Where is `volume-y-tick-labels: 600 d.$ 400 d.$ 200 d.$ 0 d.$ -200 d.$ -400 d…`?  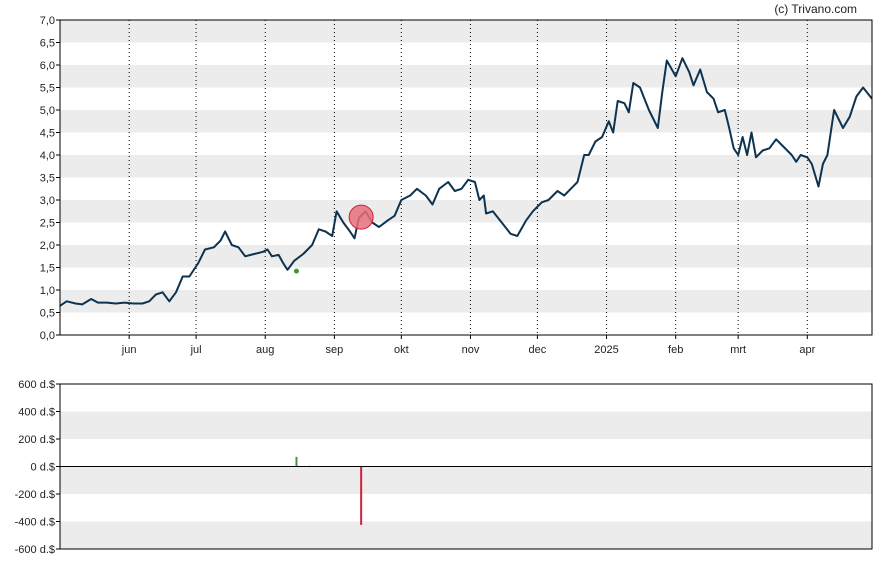
volume-y-tick-labels: 600 d.$ 400 d.$ 200 d.$ 0 d.$ -200 d.$ -400 d… is located at coordinates (37, 467).